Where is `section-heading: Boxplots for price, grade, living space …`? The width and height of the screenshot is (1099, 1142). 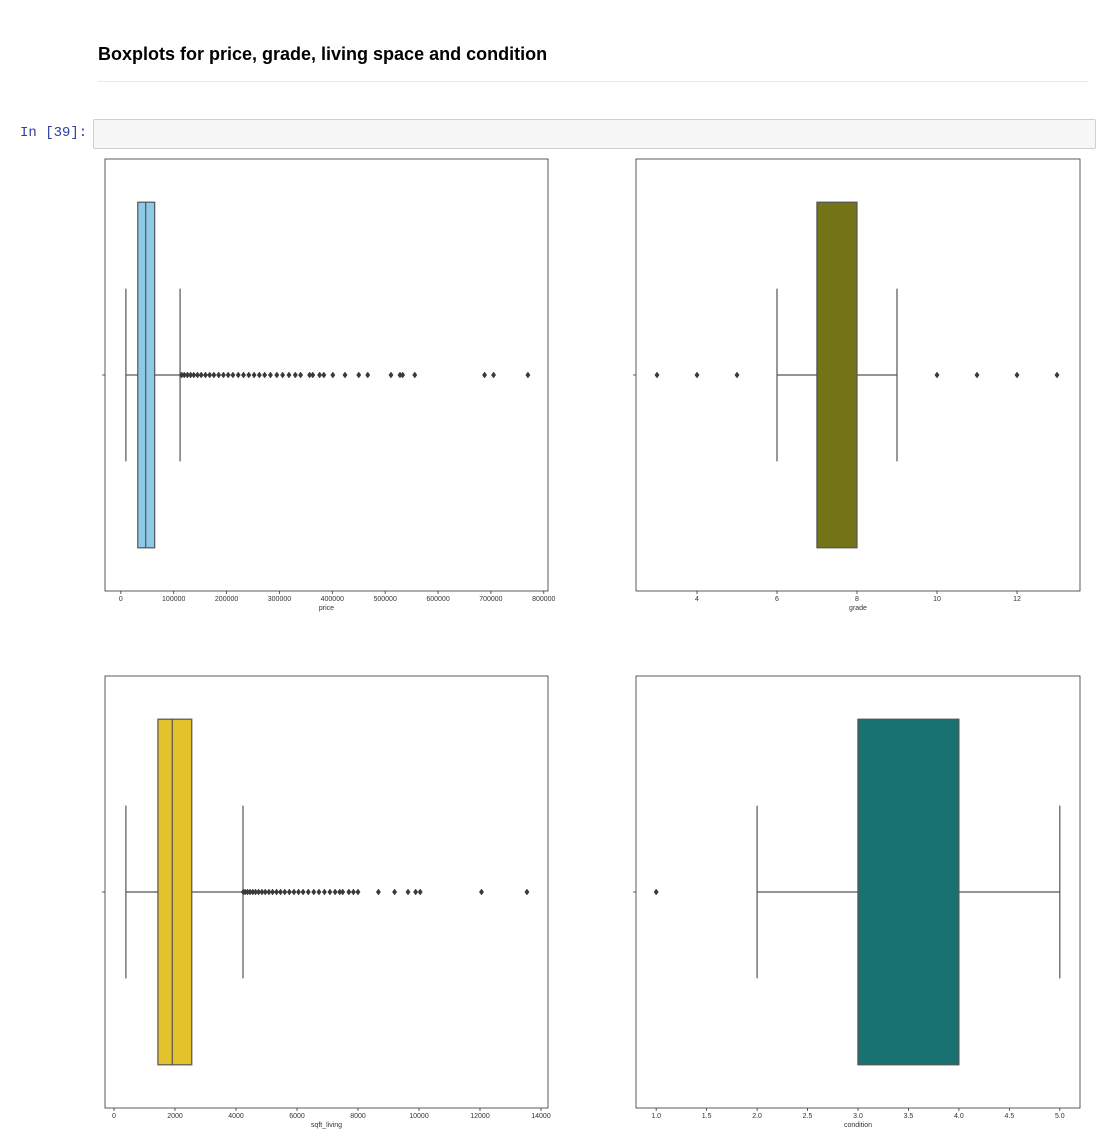 section-heading: Boxplots for price, grade, living space … is located at coordinates (323, 54).